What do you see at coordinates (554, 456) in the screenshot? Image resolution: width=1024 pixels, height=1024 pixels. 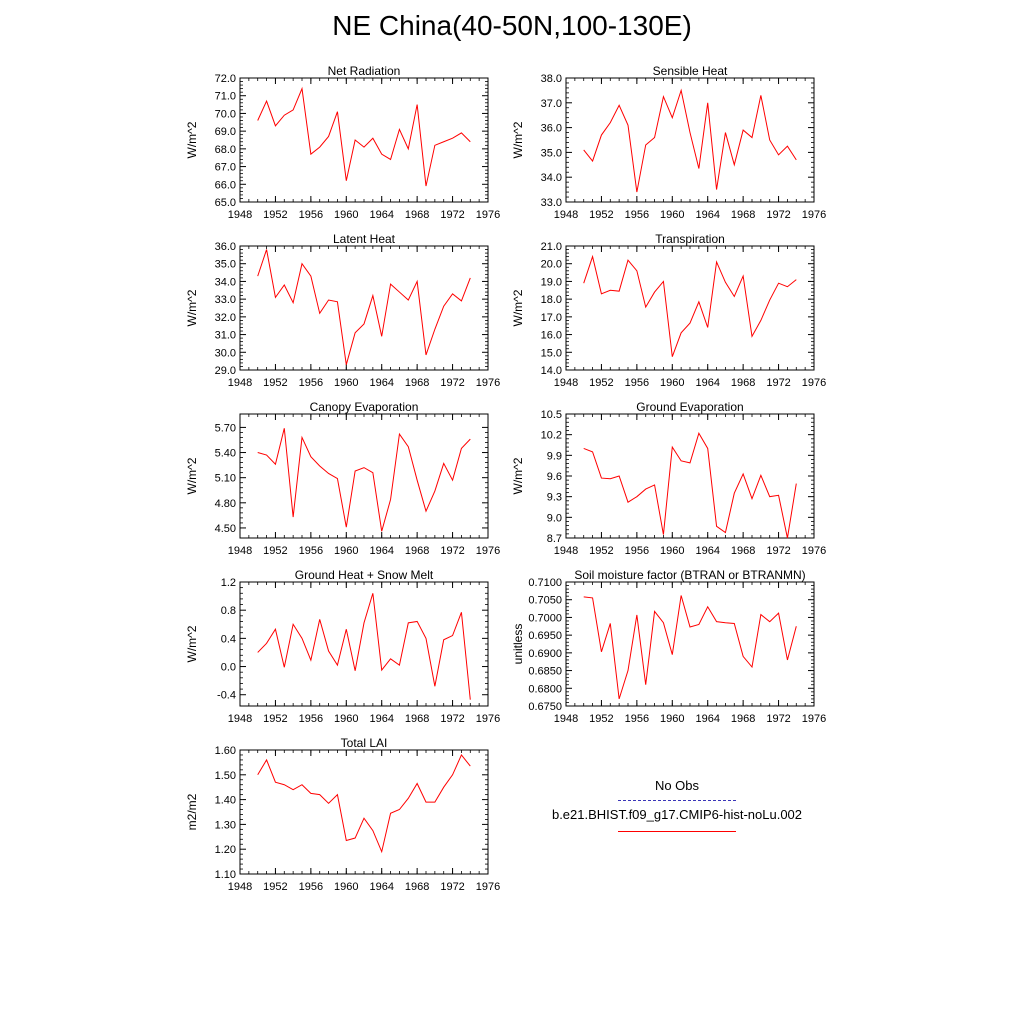 I see `y-tick-label: 9.9` at bounding box center [554, 456].